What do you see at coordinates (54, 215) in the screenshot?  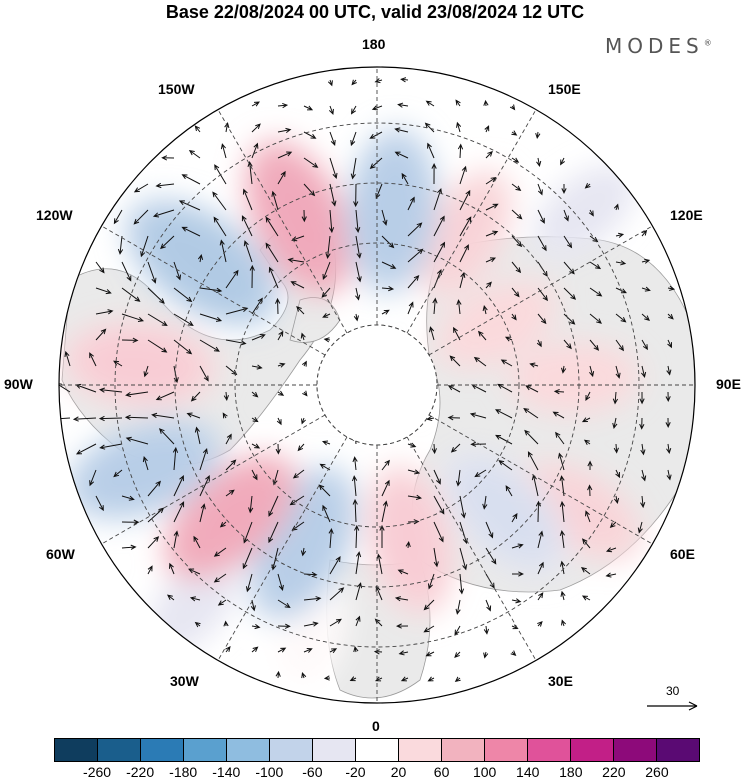 I see `lon-label-120w: 120W` at bounding box center [54, 215].